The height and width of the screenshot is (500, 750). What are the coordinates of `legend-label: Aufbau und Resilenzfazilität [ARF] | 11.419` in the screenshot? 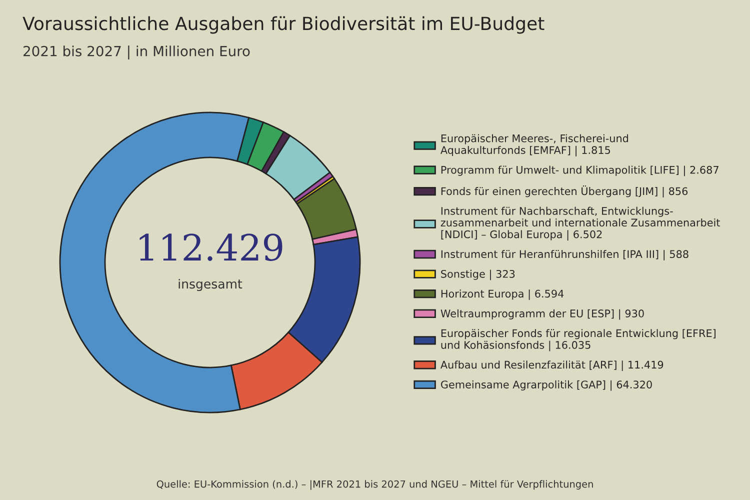 It's located at (552, 365).